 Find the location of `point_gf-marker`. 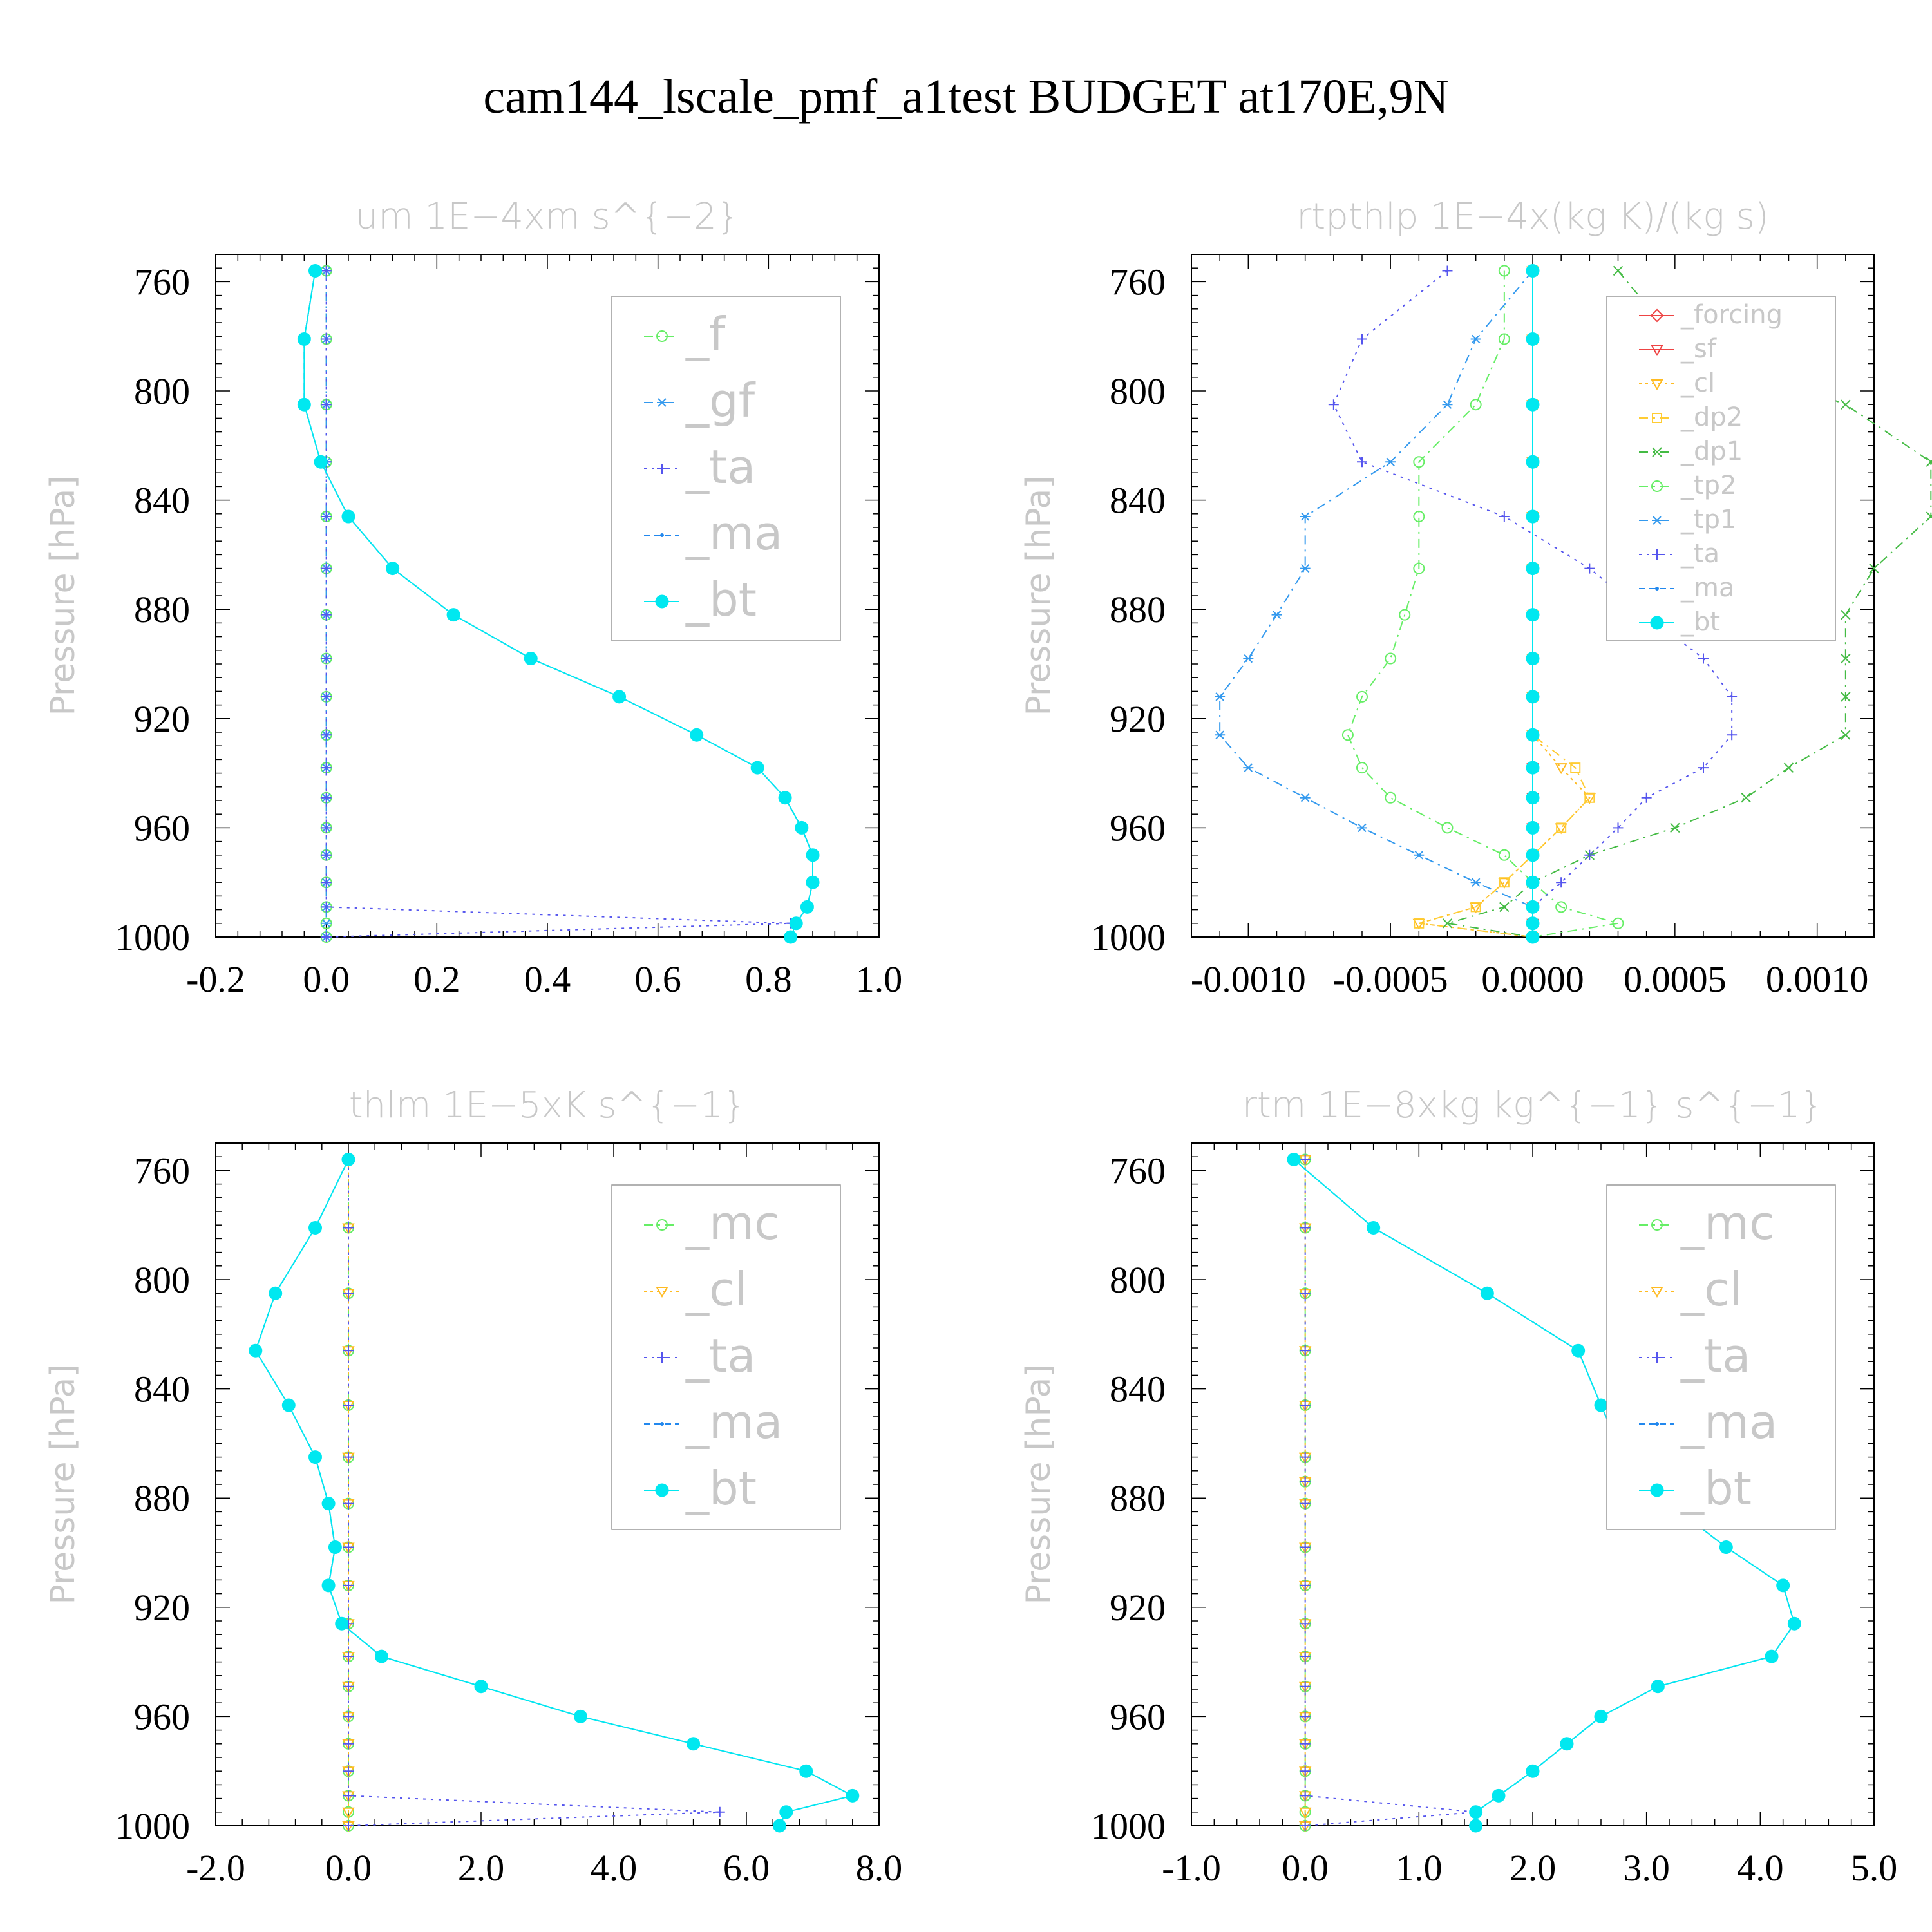

point_gf-marker is located at coordinates (326, 923).